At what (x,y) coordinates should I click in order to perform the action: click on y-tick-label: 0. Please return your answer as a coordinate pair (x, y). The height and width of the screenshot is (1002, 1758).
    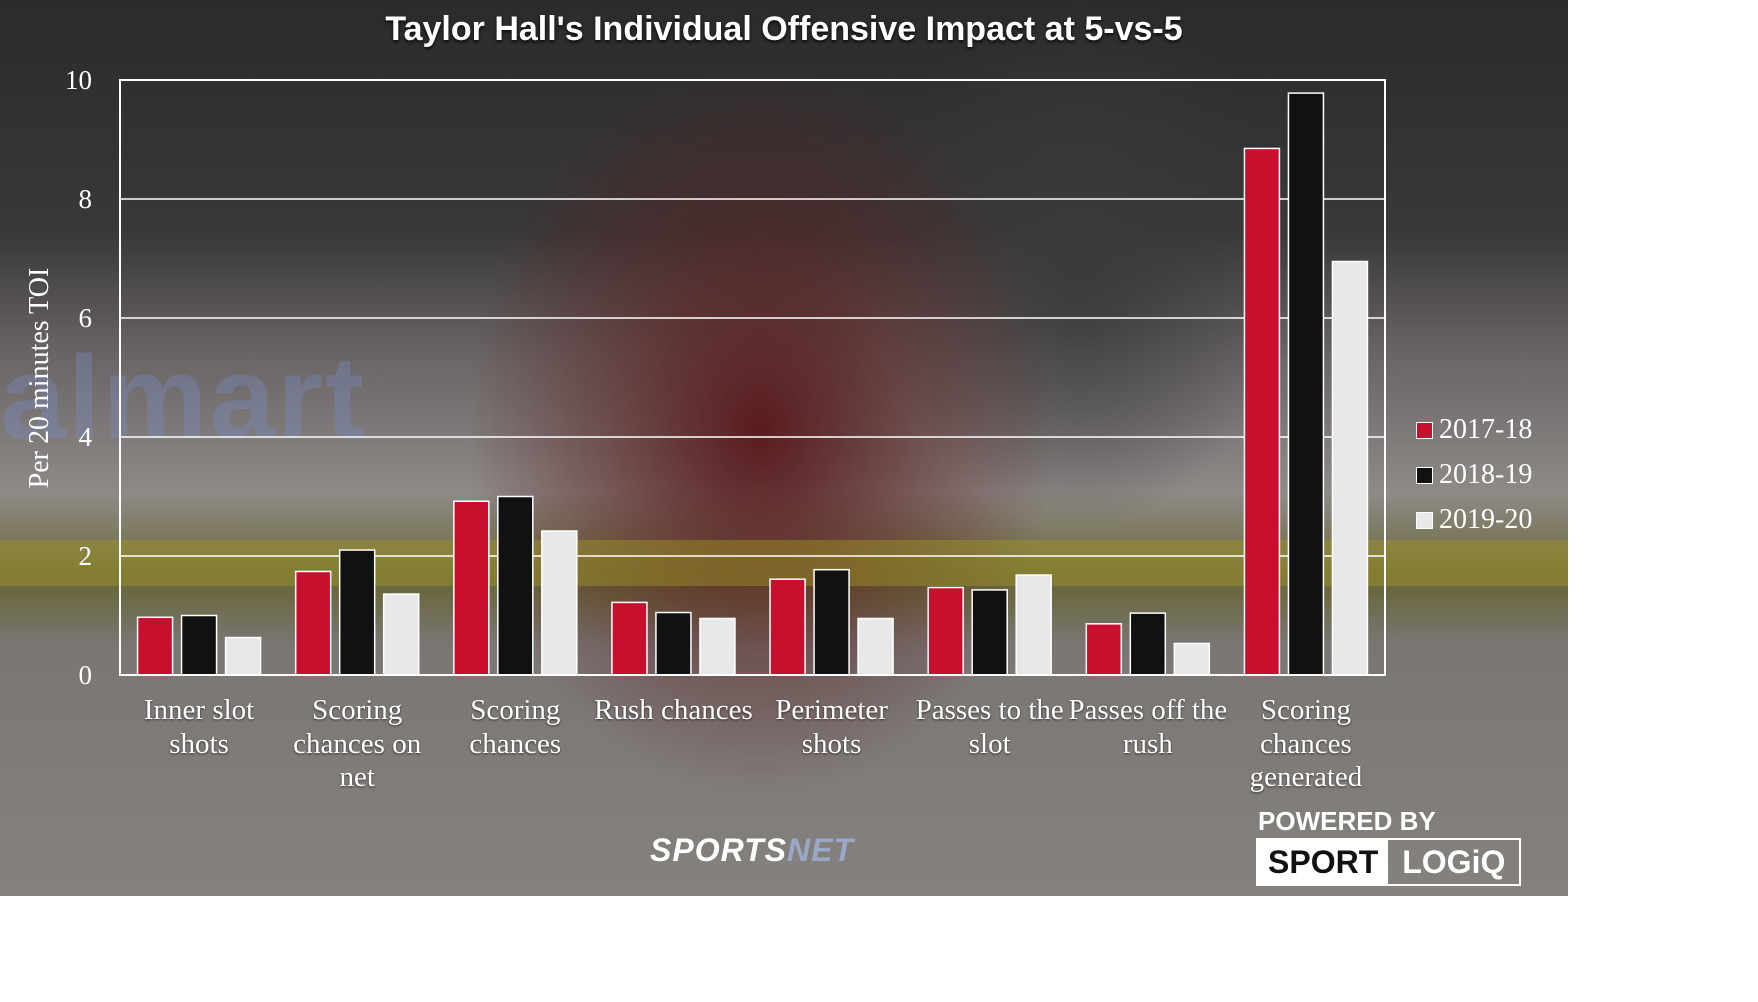
    Looking at the image, I should click on (86, 675).